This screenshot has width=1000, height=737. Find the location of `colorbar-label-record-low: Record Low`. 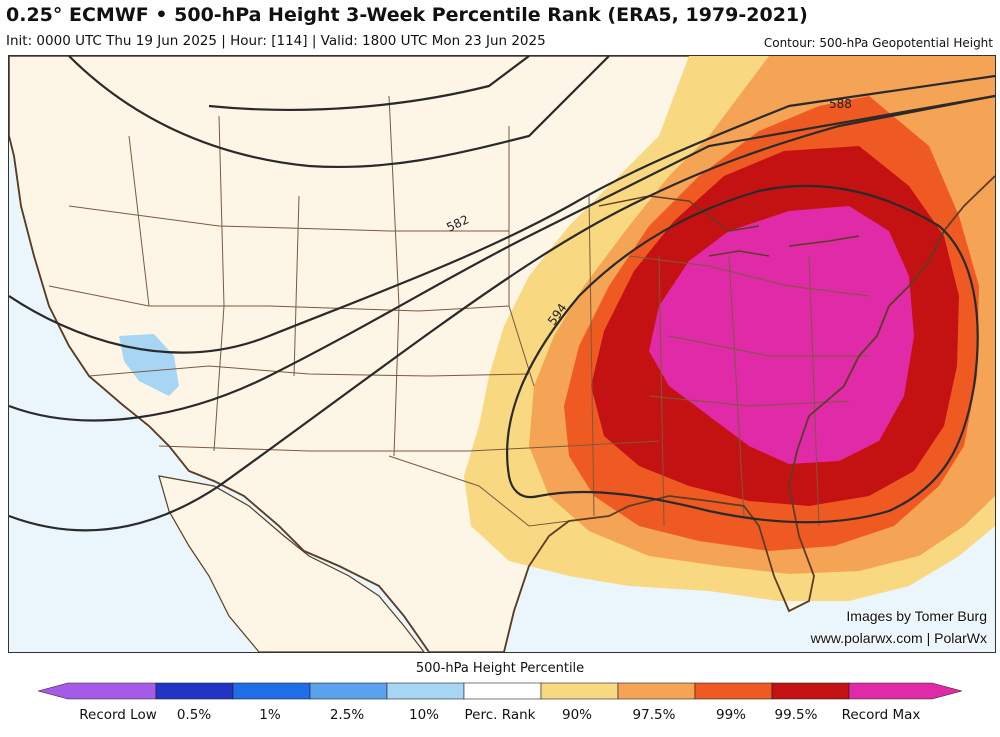

colorbar-label-record-low: Record Low is located at coordinates (118, 715).